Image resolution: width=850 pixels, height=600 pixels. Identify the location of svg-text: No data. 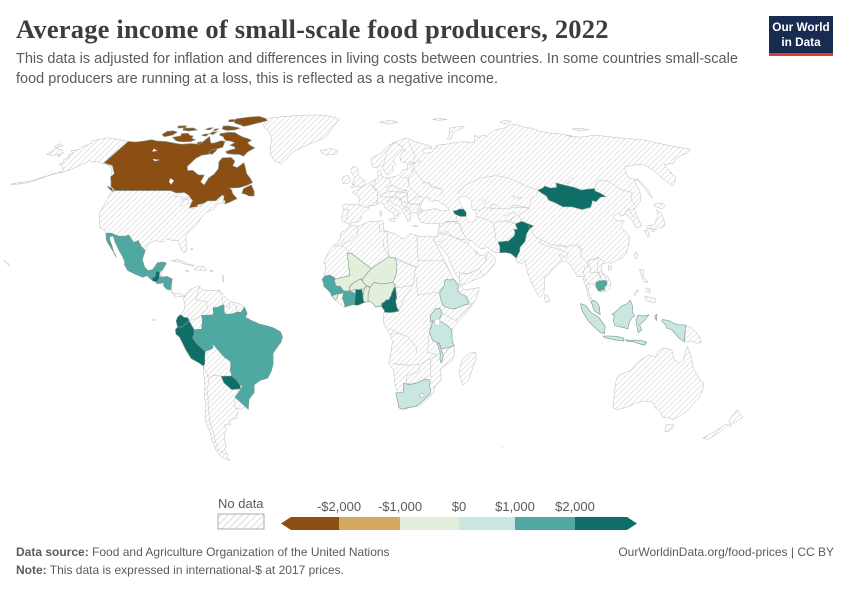
(241, 503).